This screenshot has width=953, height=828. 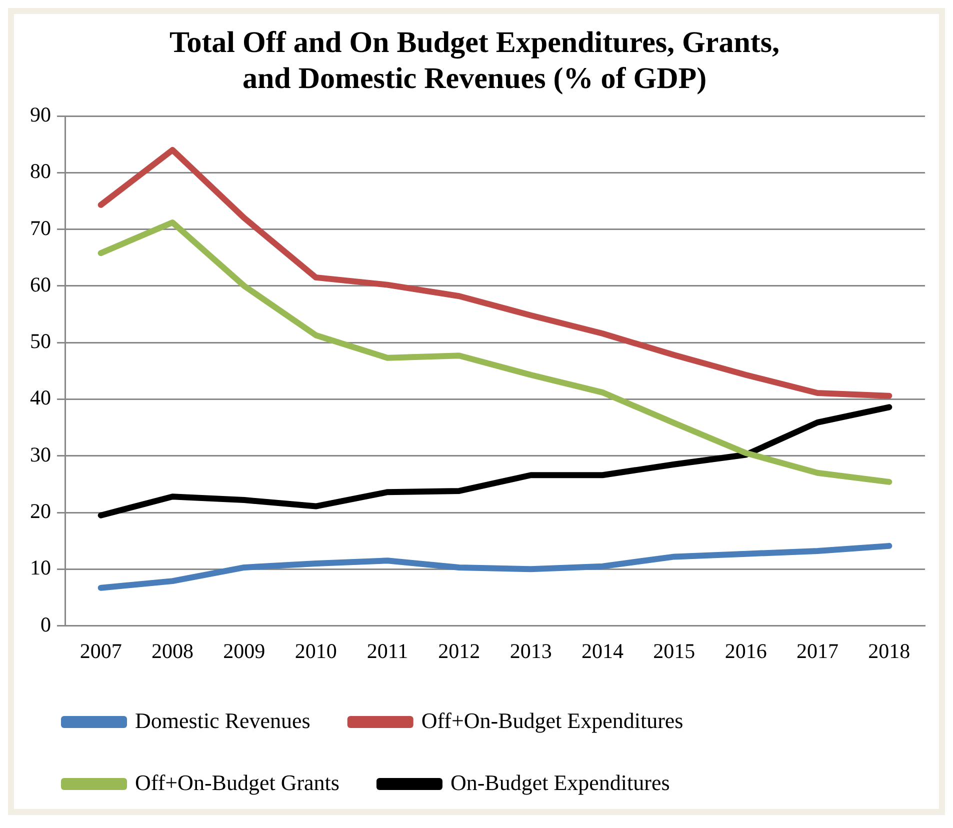 I want to click on y-tick-label: 40, so click(x=40, y=398).